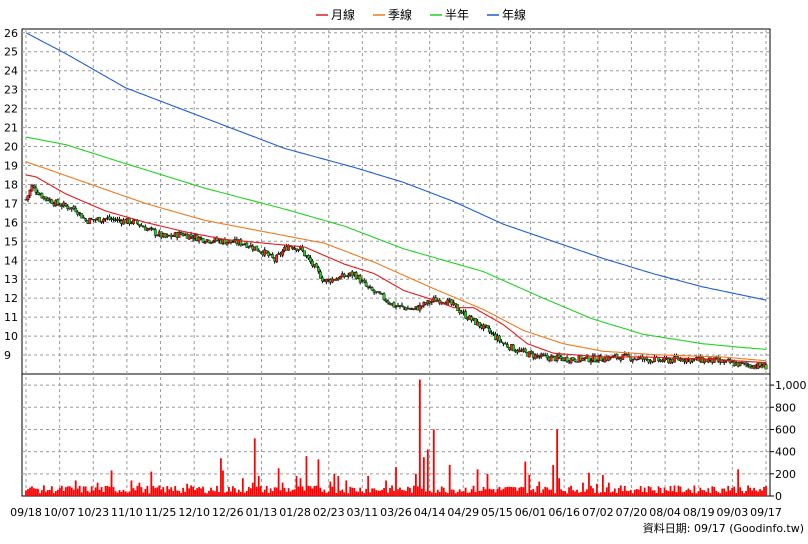 This screenshot has height=544, width=808. What do you see at coordinates (11, 241) in the screenshot?
I see `price-tick-label: 15` at bounding box center [11, 241].